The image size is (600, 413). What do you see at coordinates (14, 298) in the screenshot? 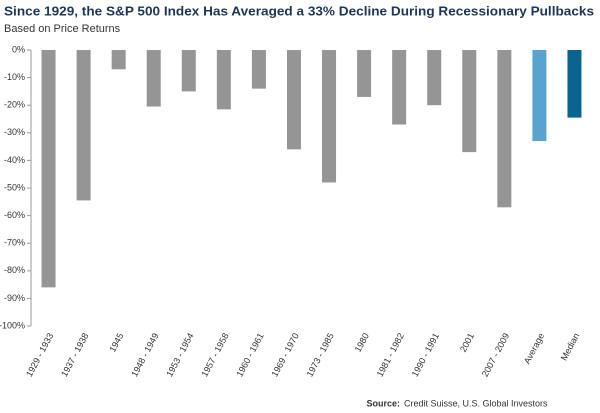
I see `y-tick-label: -90%` at bounding box center [14, 298].